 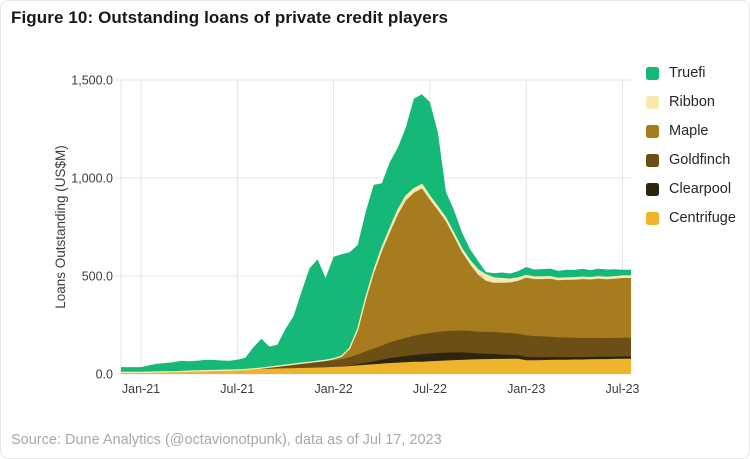 What do you see at coordinates (700, 160) in the screenshot?
I see `legend-label: Goldfinch` at bounding box center [700, 160].